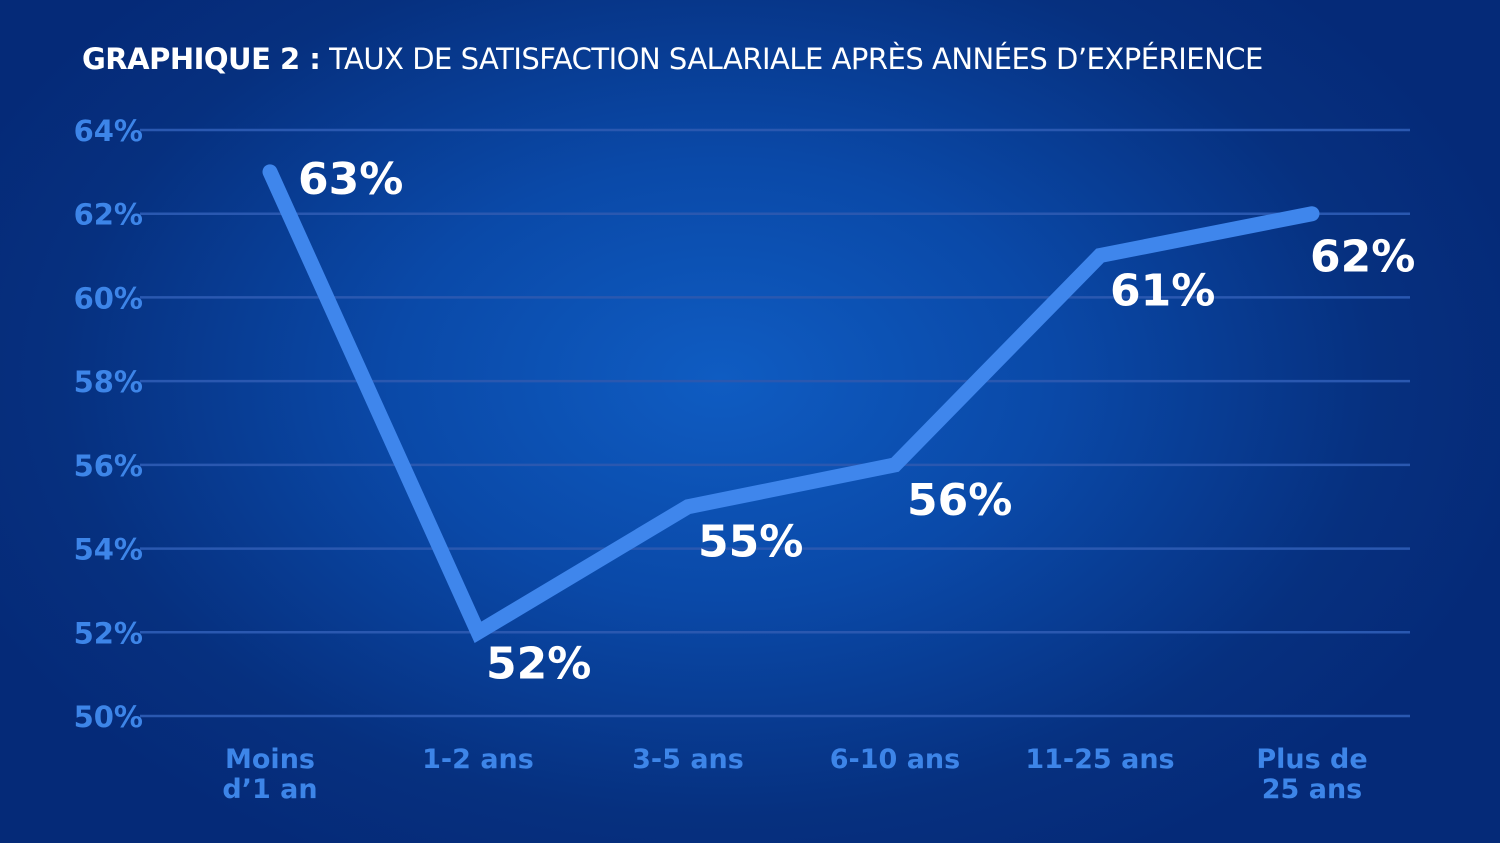 The height and width of the screenshot is (843, 1500). What do you see at coordinates (108, 382) in the screenshot?
I see `y-tick-label: 58%` at bounding box center [108, 382].